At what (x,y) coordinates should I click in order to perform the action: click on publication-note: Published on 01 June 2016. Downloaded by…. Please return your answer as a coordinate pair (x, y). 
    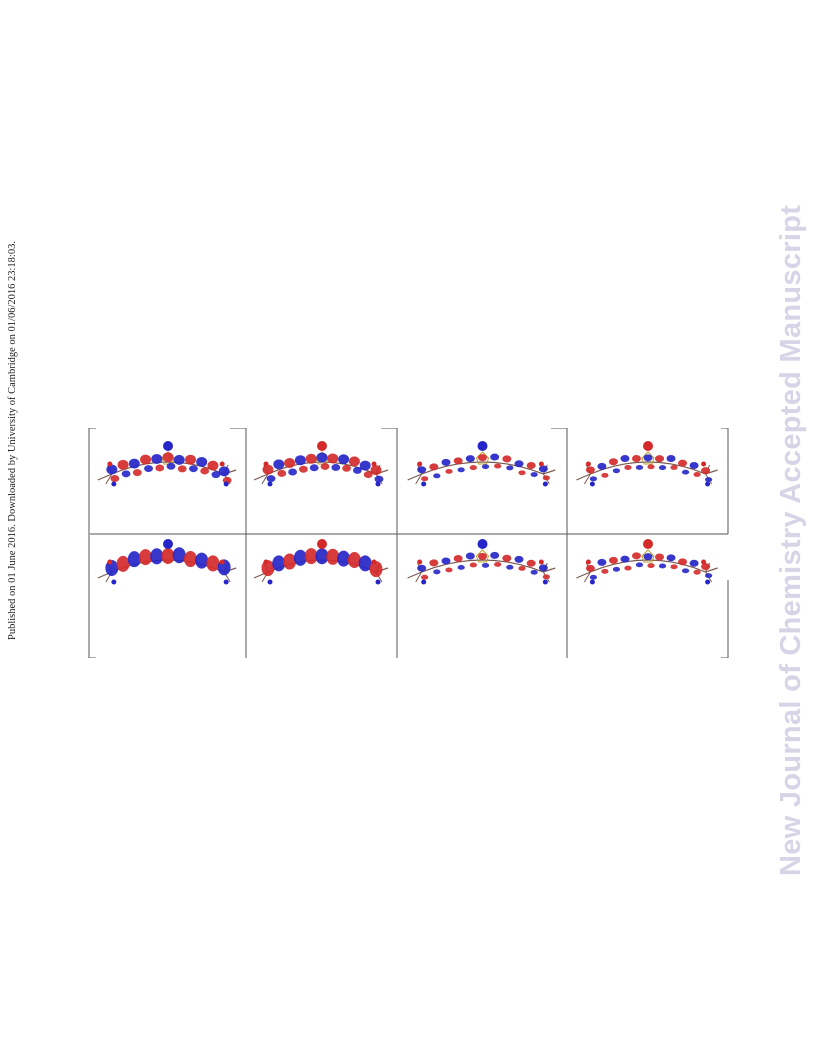
    Looking at the image, I should click on (12, 440).